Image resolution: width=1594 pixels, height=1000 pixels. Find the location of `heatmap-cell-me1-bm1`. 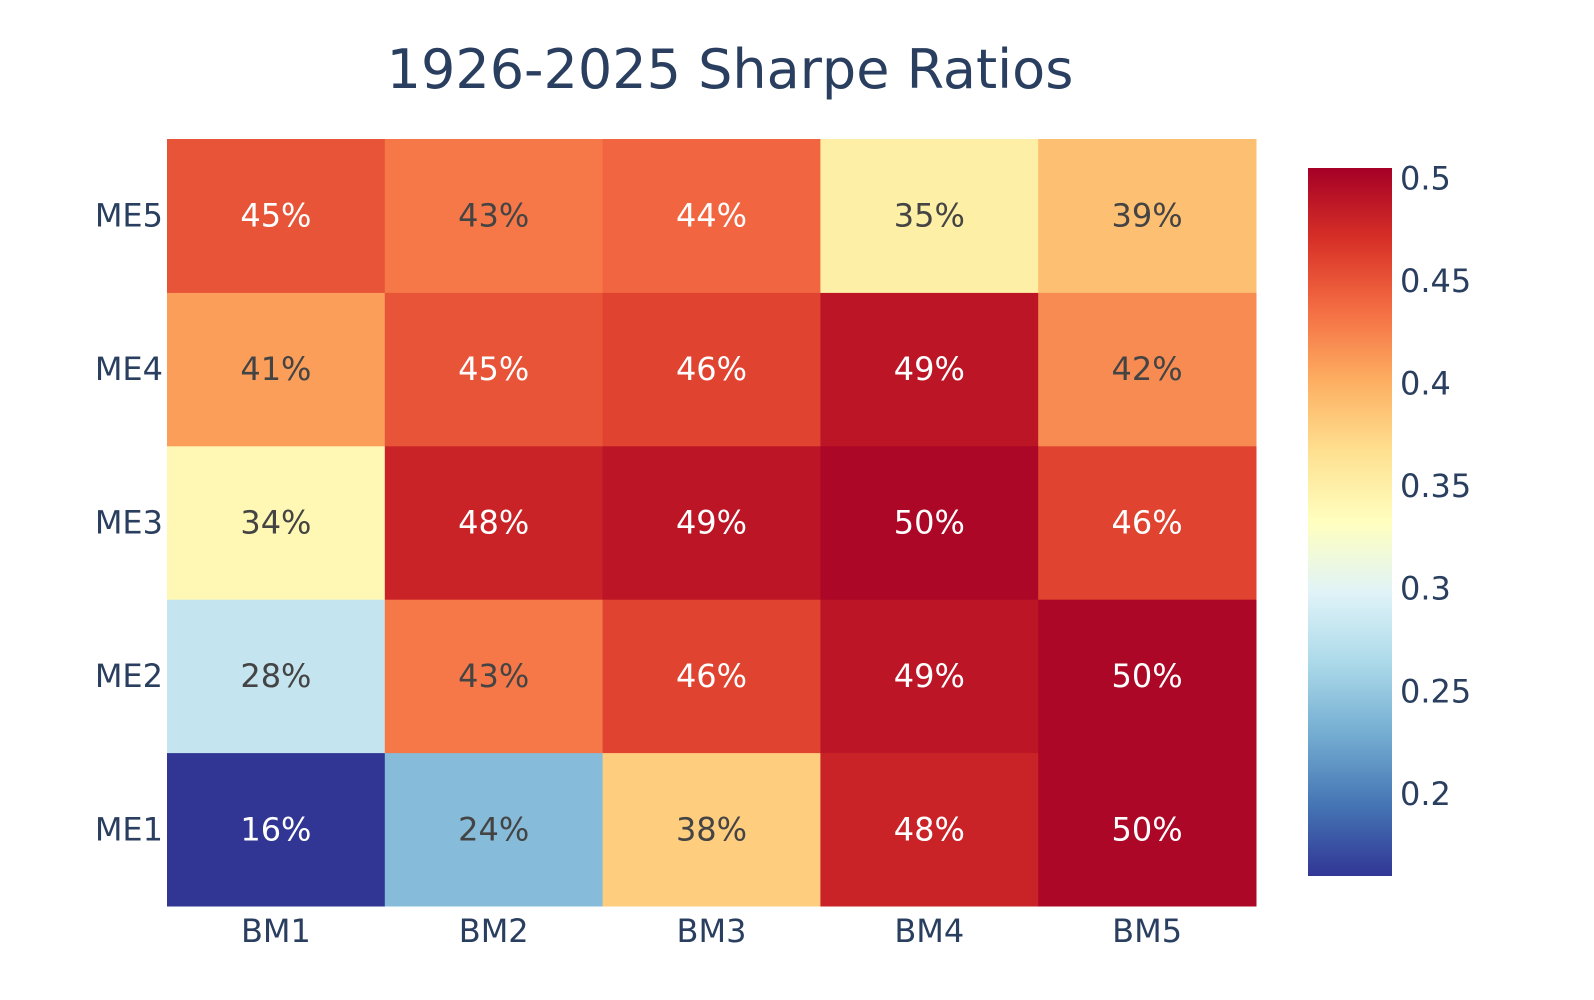

heatmap-cell-me1-bm1 is located at coordinates (276, 829).